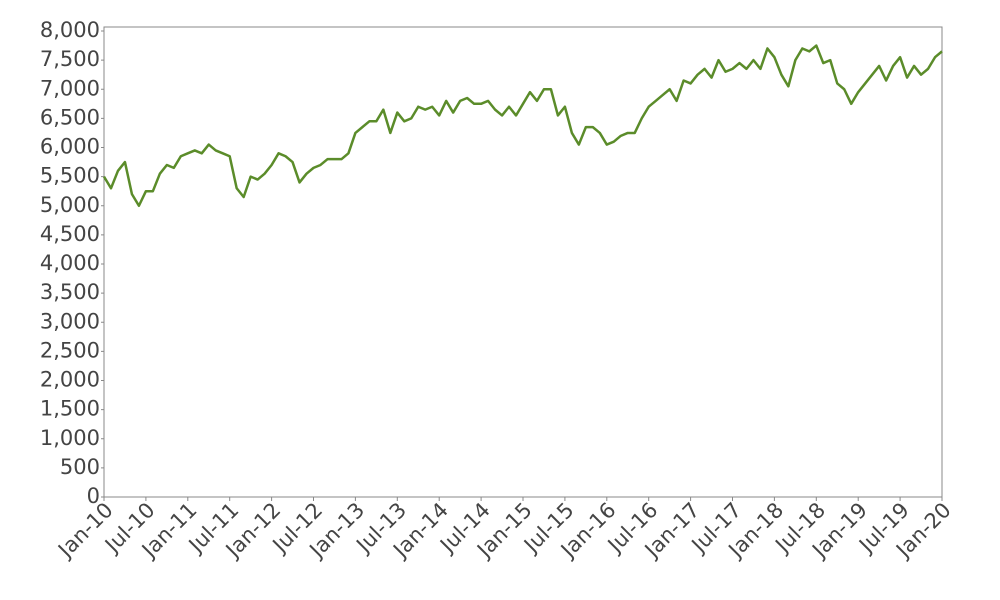 The image size is (1000, 600). Describe the element at coordinates (70, 147) in the screenshot. I see `y-tick-label: 6,000` at that location.